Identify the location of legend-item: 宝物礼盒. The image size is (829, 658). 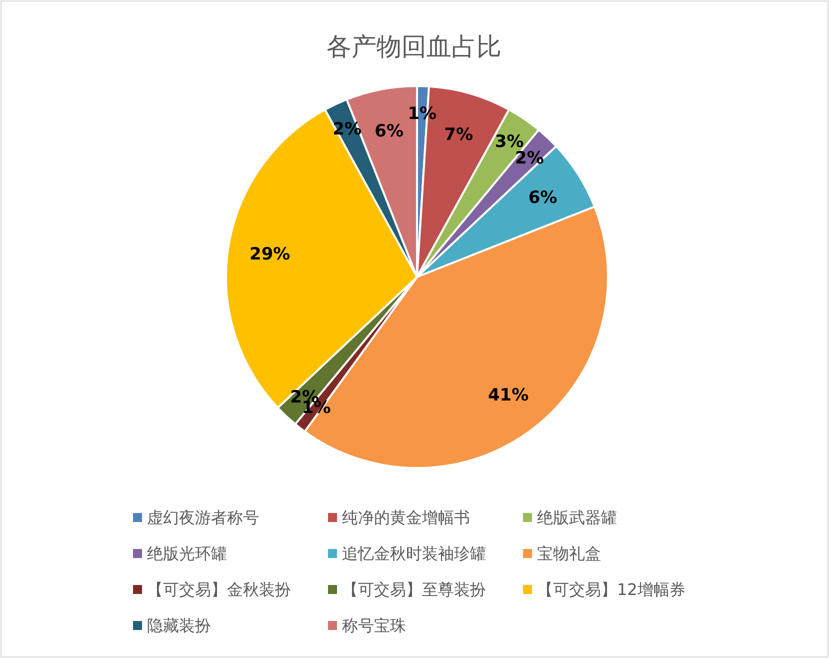
(562, 553).